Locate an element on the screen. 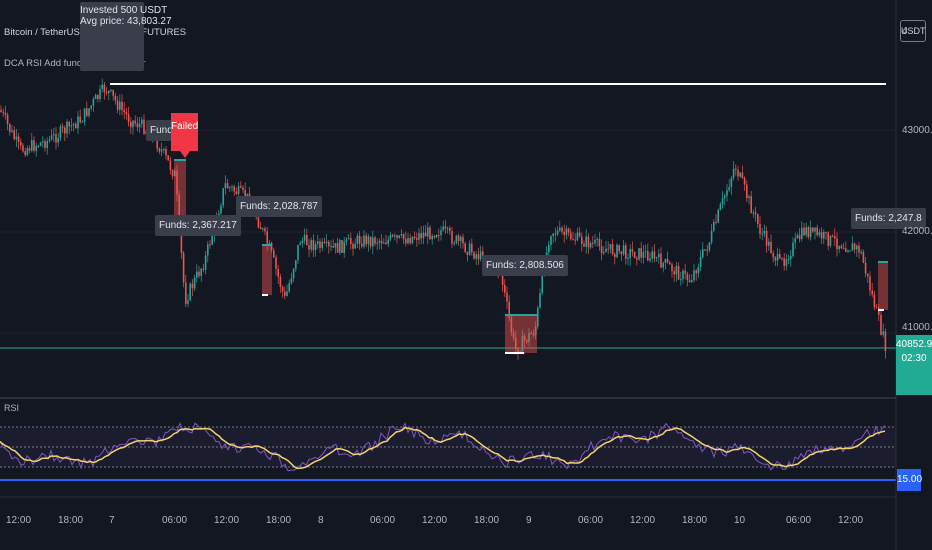 The image size is (932, 550). bar-countdown: 02:30 is located at coordinates (914, 358).